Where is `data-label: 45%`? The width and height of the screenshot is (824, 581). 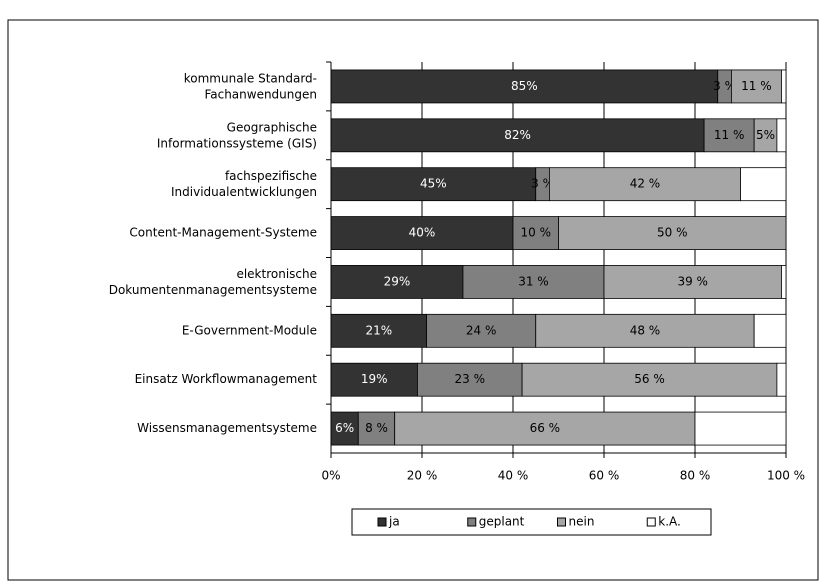
data-label: 45% is located at coordinates (433, 184).